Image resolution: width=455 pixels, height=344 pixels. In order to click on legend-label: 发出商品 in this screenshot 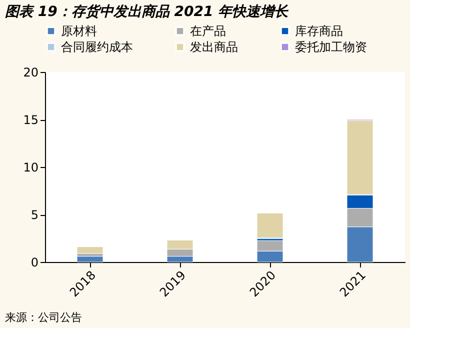, I will do `click(214, 47)`.